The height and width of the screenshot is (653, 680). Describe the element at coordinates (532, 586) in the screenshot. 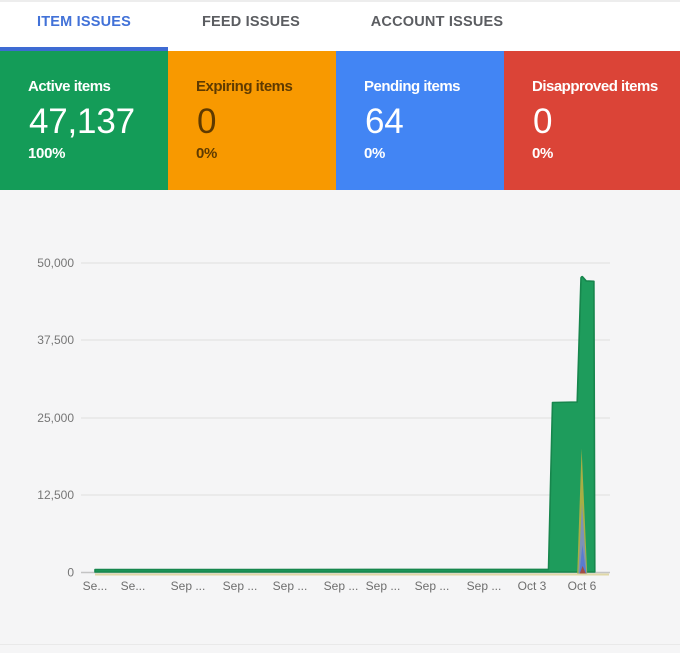

I see `svg-text: Oct 3` at that location.